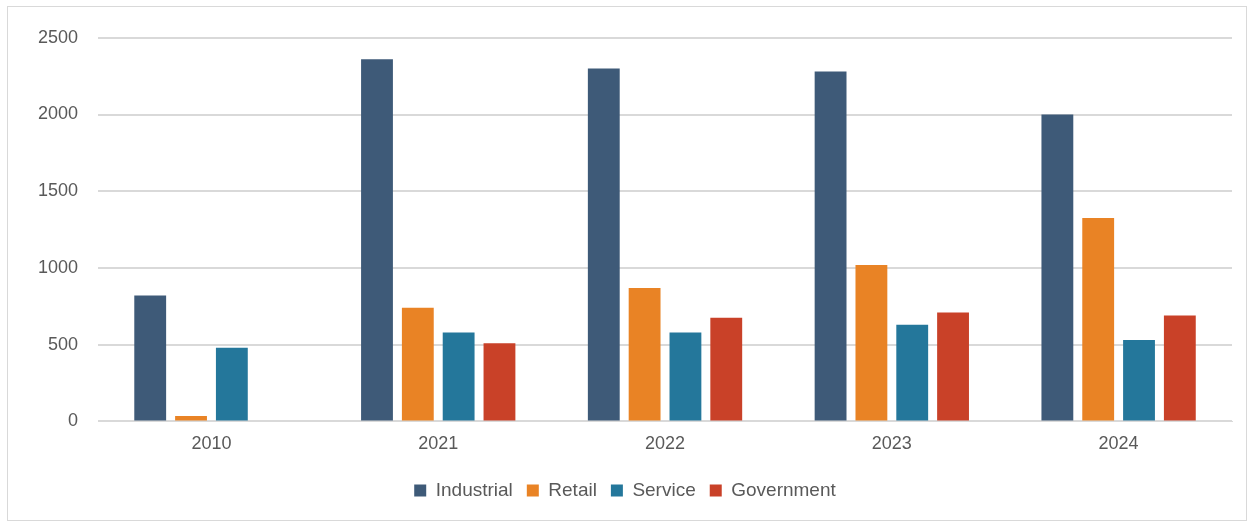 Image resolution: width=1250 pixels, height=524 pixels. I want to click on legend-label: Industrial, so click(474, 489).